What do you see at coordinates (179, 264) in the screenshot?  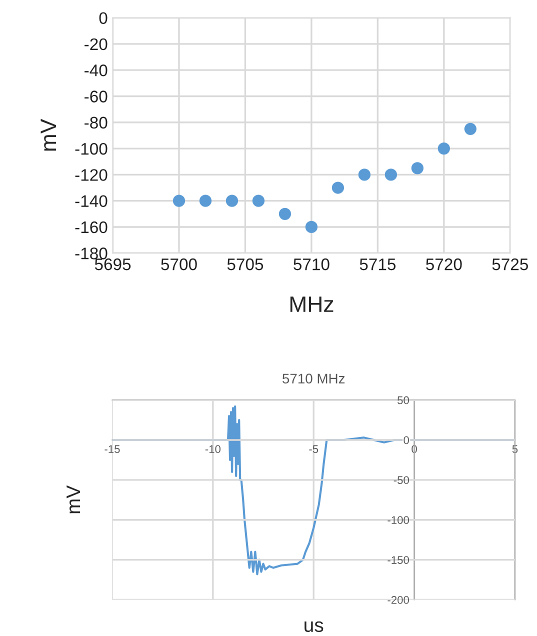 I see `x-tick-label: 5700` at bounding box center [179, 264].